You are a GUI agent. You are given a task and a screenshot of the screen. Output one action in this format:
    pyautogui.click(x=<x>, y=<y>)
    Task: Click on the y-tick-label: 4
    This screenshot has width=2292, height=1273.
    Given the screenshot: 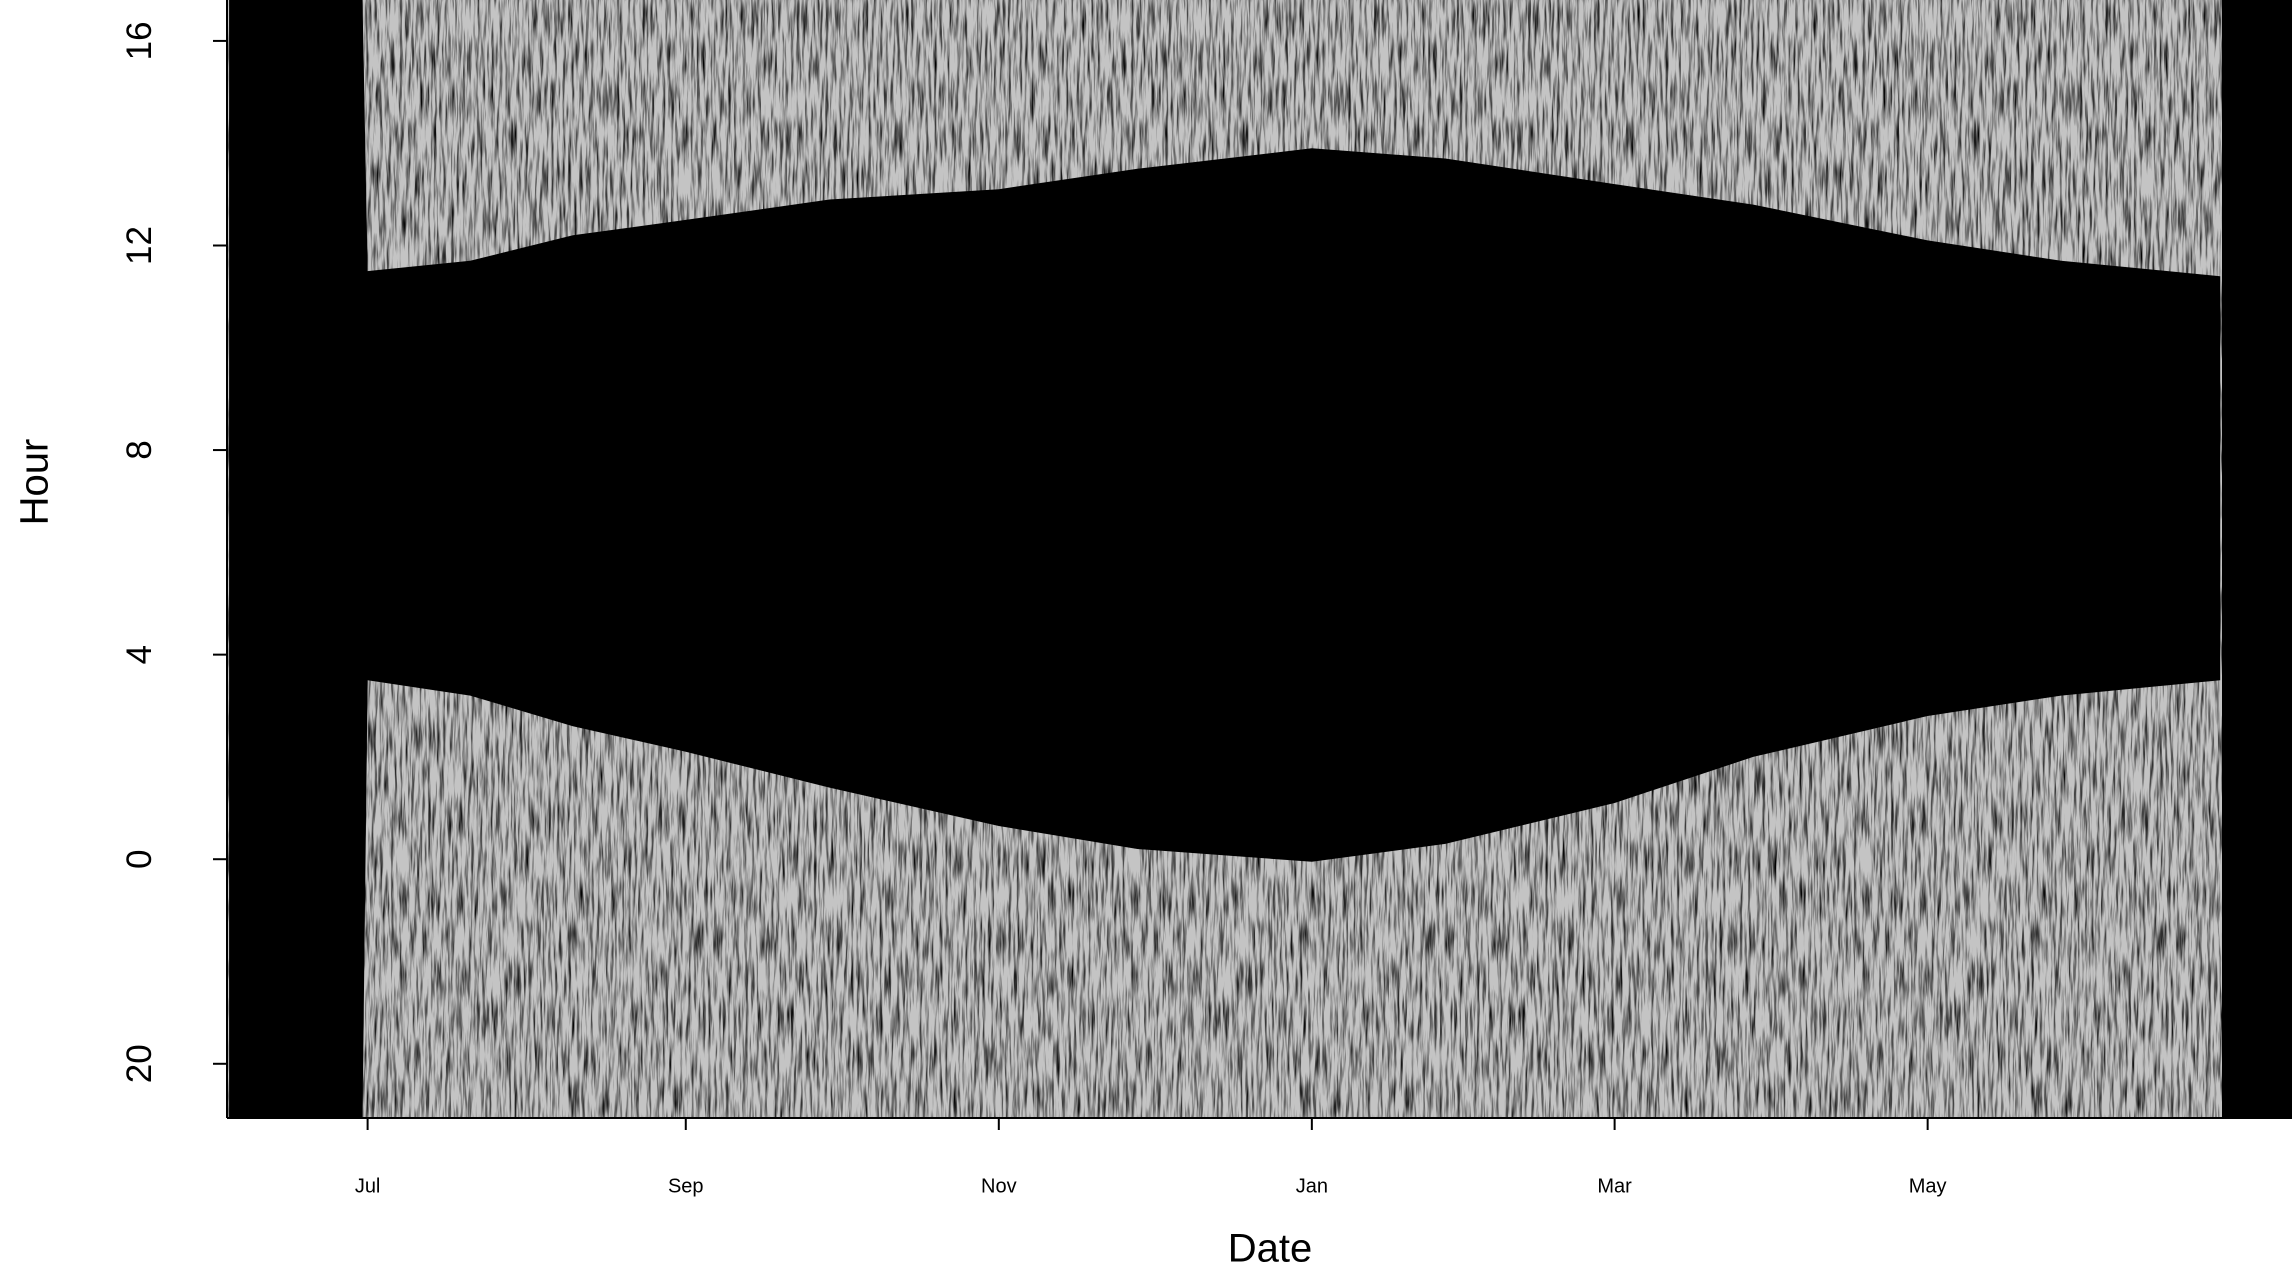 What is the action you would take?
    pyautogui.click(x=139, y=654)
    